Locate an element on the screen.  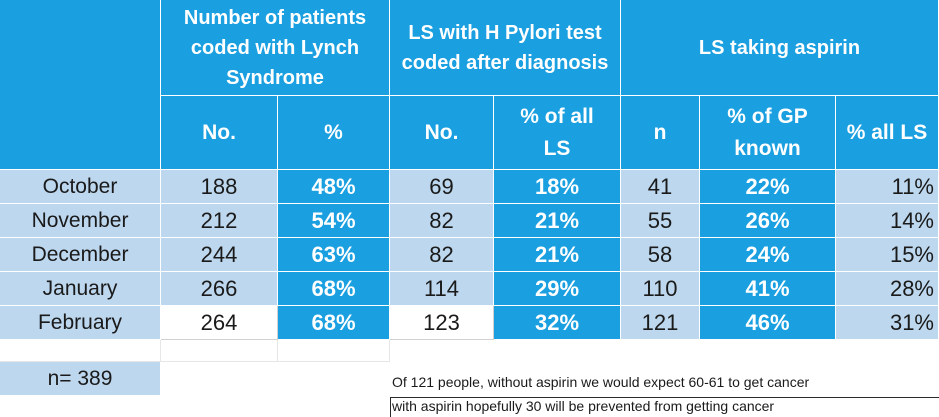
subheader-no: No. is located at coordinates (219, 133).